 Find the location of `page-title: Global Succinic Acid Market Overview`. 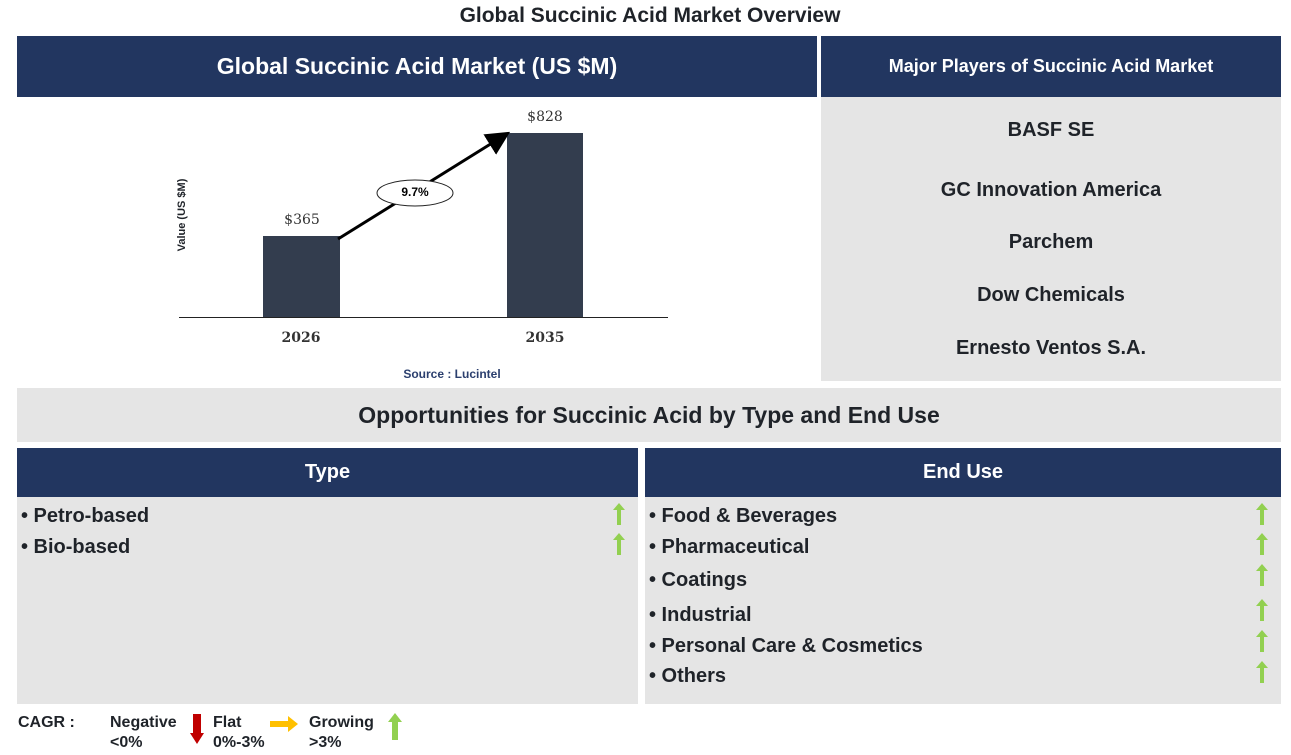

page-title: Global Succinic Acid Market Overview is located at coordinates (650, 15).